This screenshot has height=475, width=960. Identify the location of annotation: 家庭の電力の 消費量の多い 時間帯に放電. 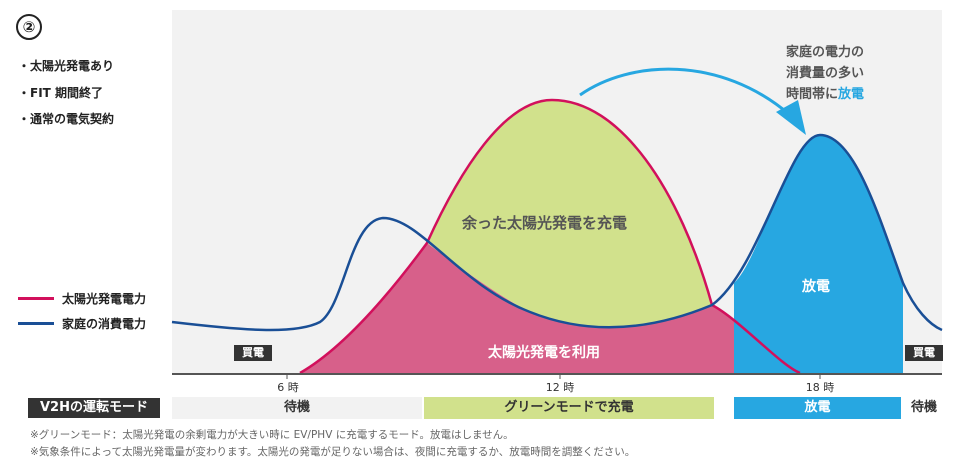
(825, 73).